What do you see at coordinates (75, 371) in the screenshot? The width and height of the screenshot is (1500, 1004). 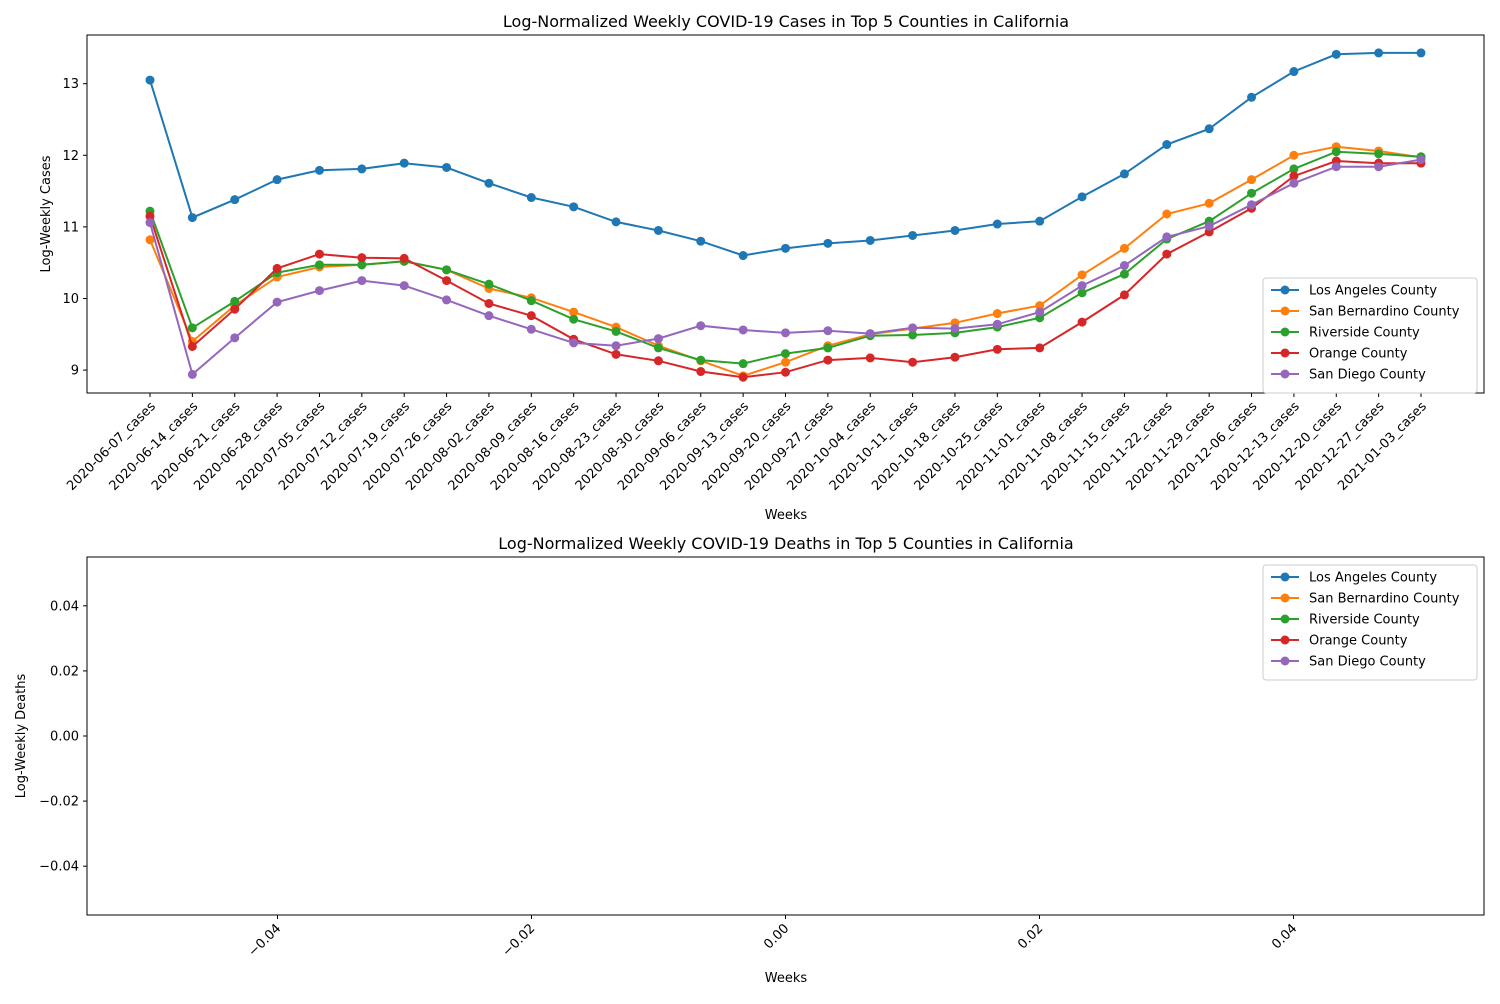 I see `cases-y-tick-label: 9` at bounding box center [75, 371].